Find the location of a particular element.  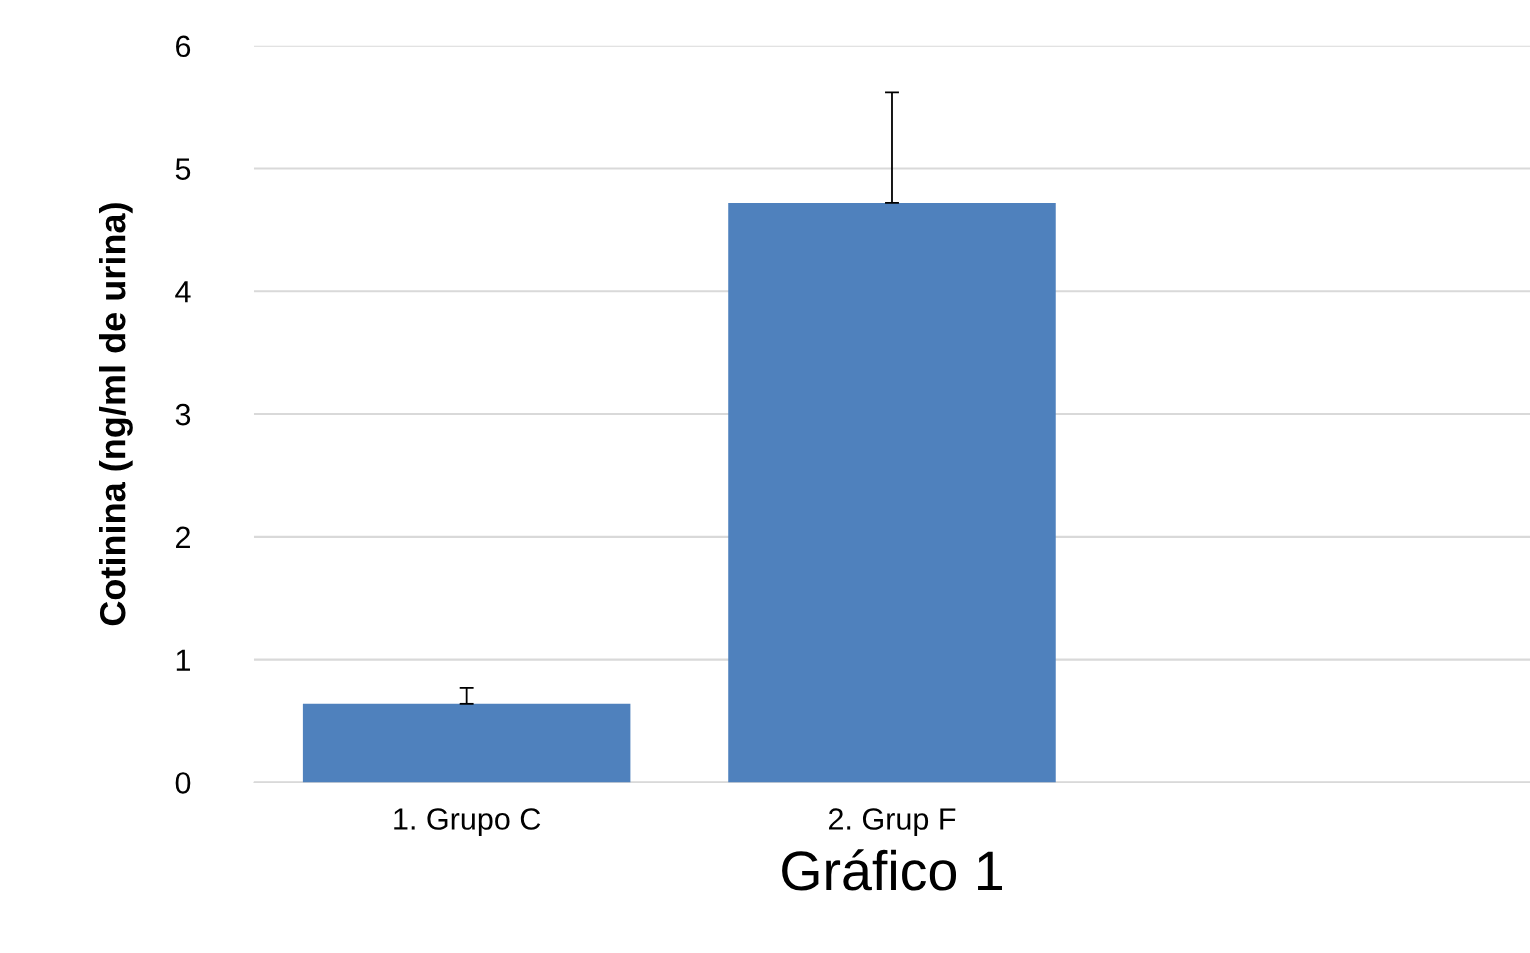

y-tick-label: 0 is located at coordinates (183, 783).